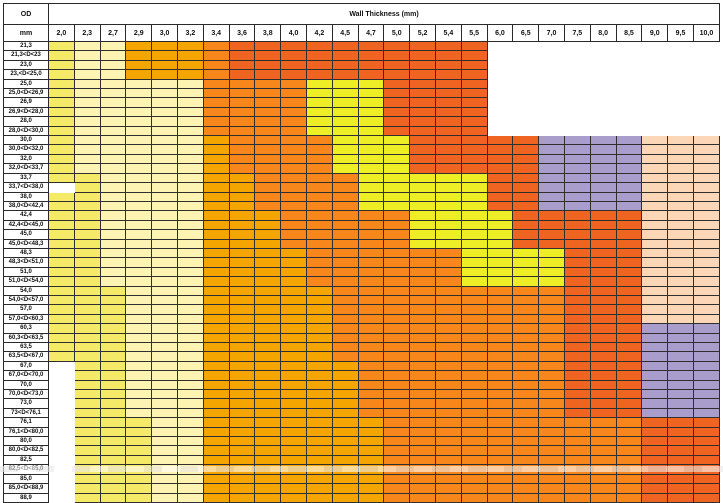 The image size is (723, 503). What do you see at coordinates (319, 33) in the screenshot?
I see `thickness-header: 4,2` at bounding box center [319, 33].